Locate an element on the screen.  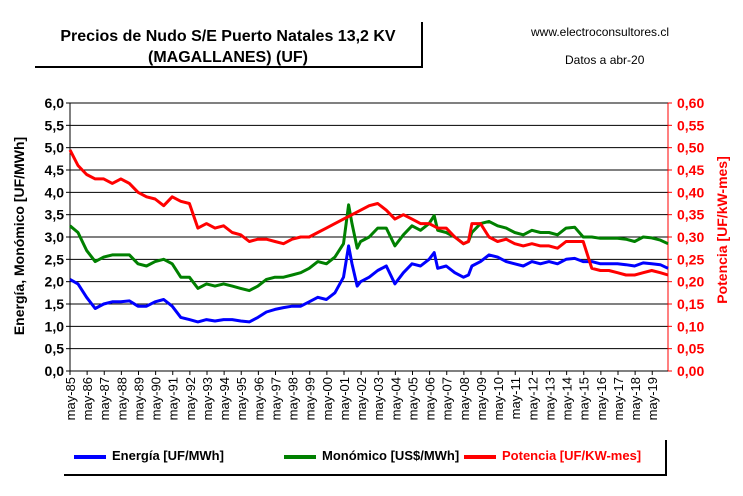
series-line-monomico is located at coordinates (369, 248).